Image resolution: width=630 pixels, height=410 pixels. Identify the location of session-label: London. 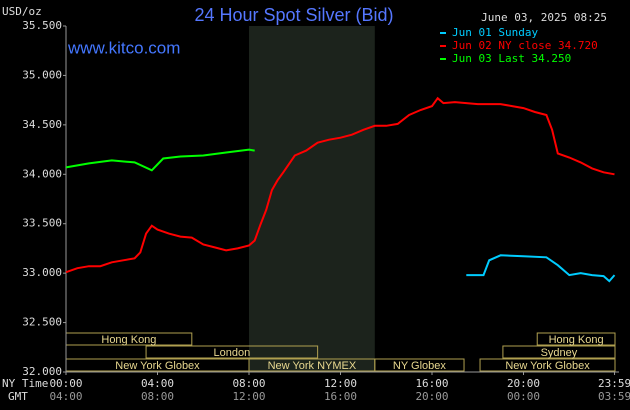
(231, 353).